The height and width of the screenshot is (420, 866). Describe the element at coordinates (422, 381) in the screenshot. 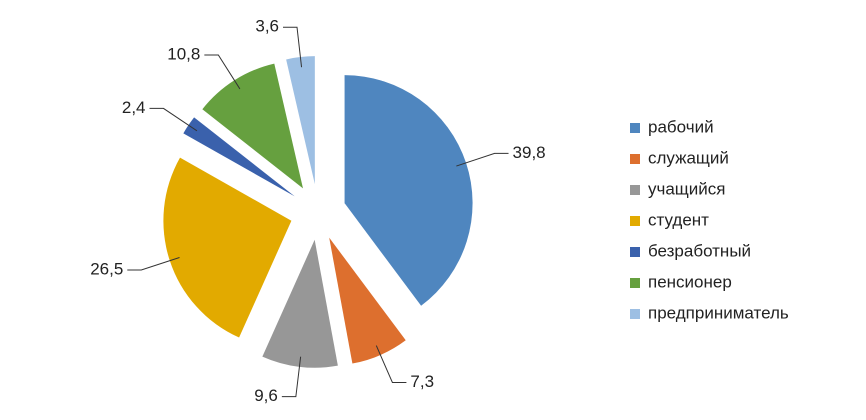

I see `data-label: 7,3` at that location.